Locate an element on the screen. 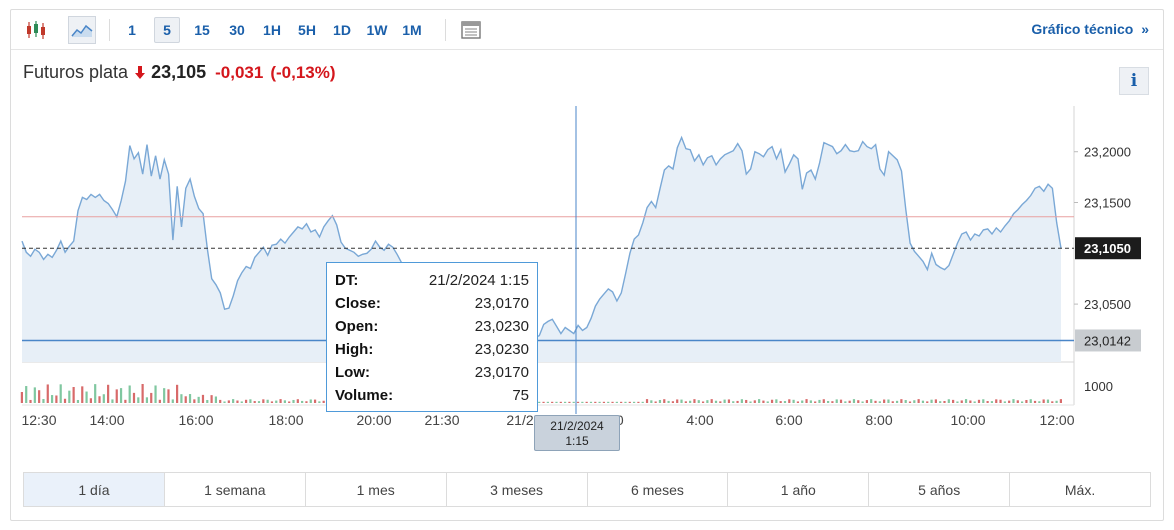 Image resolution: width=1174 pixels, height=530 pixels. tooltip-key: Open: is located at coordinates (357, 326).